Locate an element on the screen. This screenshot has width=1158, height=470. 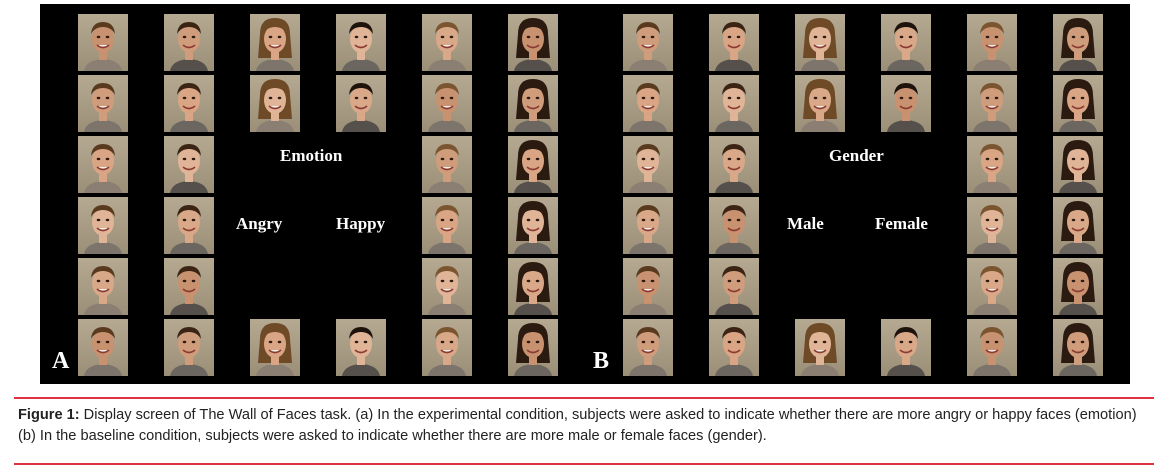
caption-top-rule is located at coordinates (584, 398).